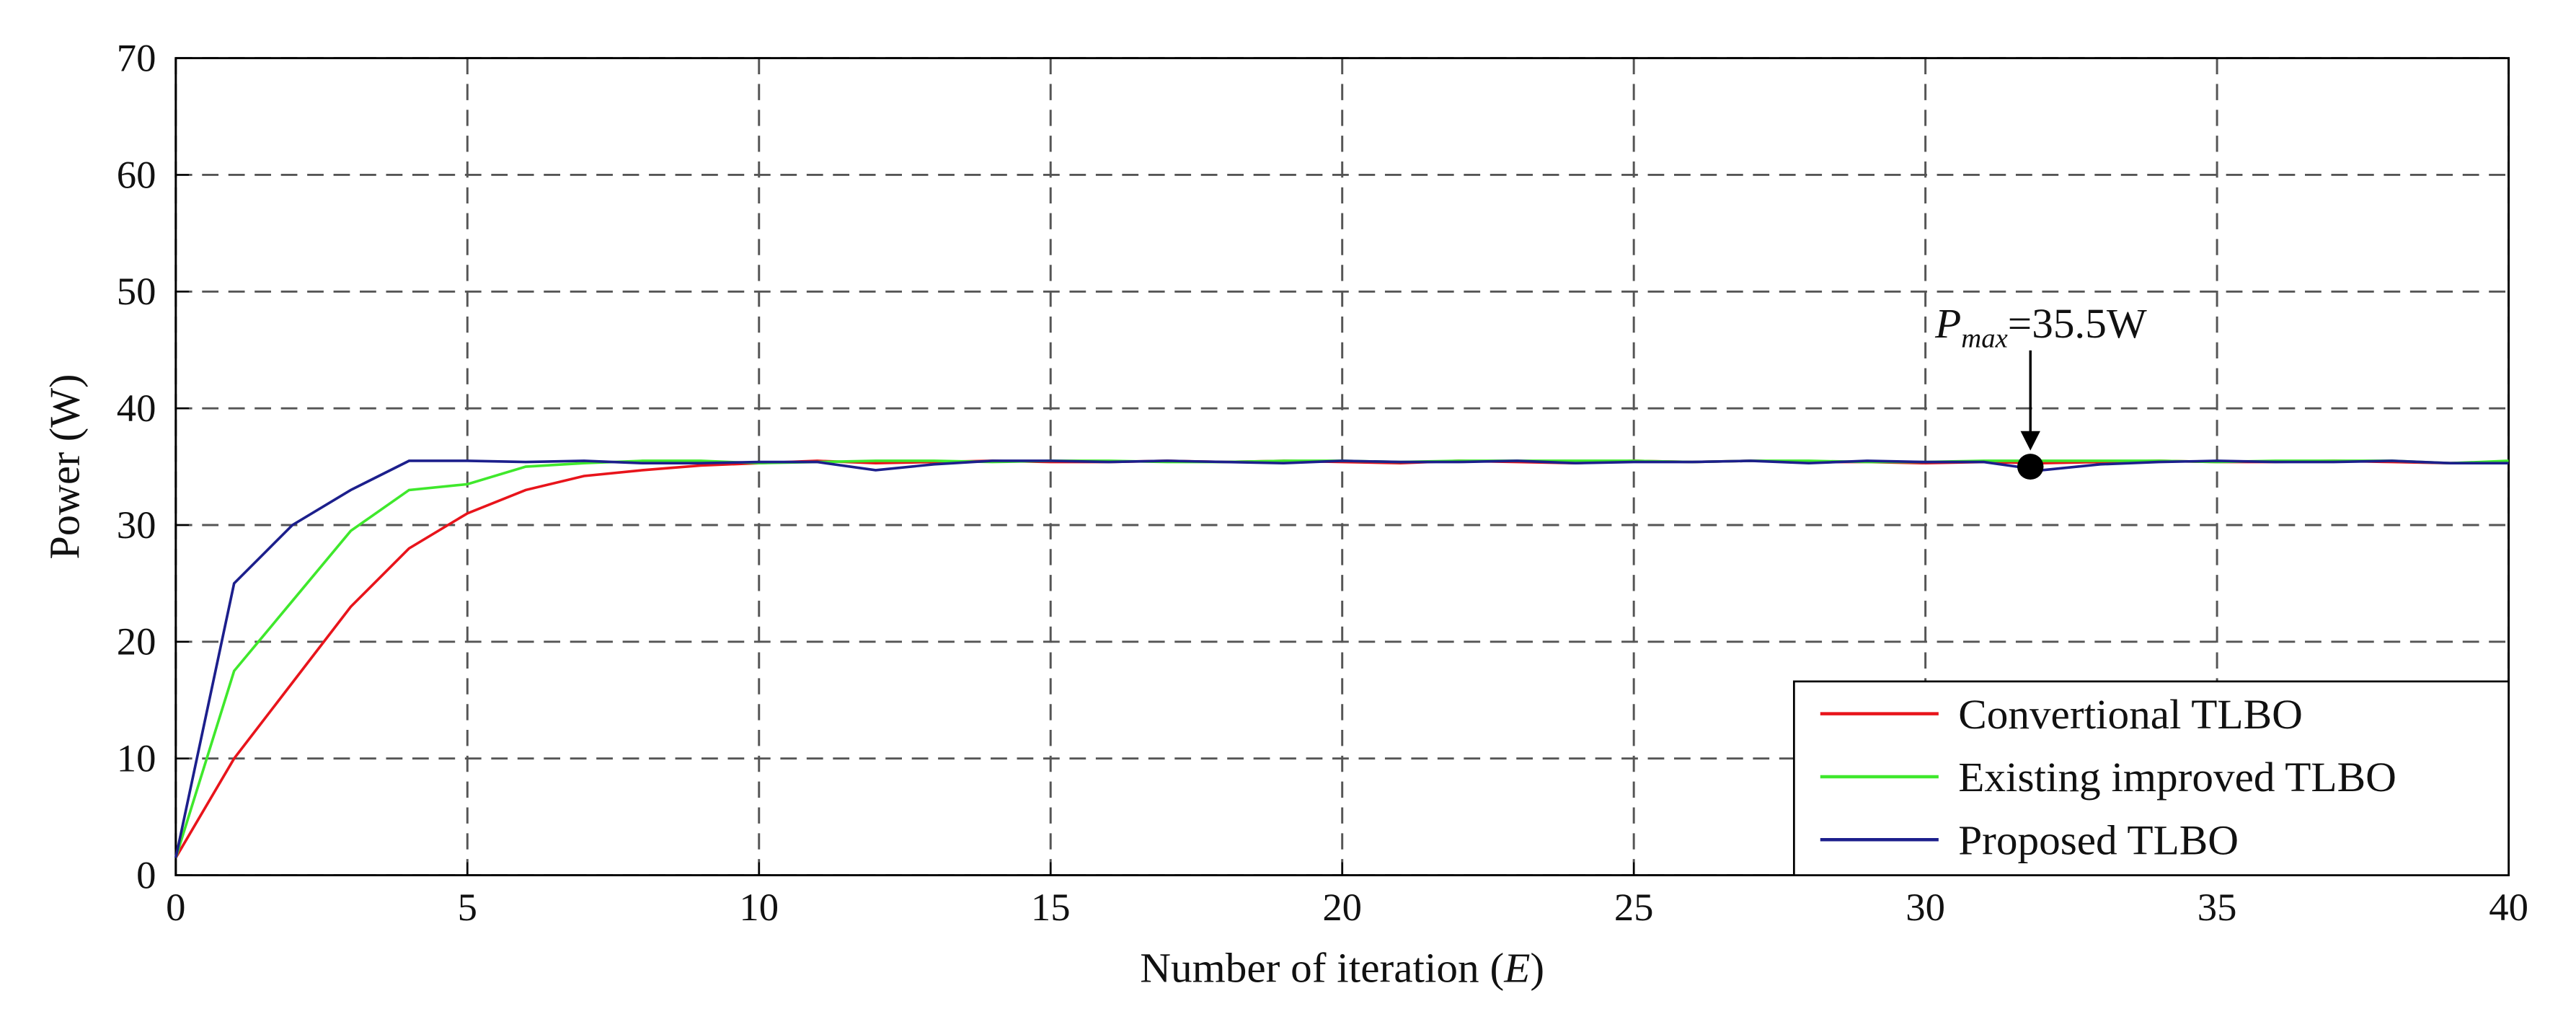 The width and height of the screenshot is (2576, 1027). Describe the element at coordinates (136, 758) in the screenshot. I see `y-tick-label: 10` at that location.